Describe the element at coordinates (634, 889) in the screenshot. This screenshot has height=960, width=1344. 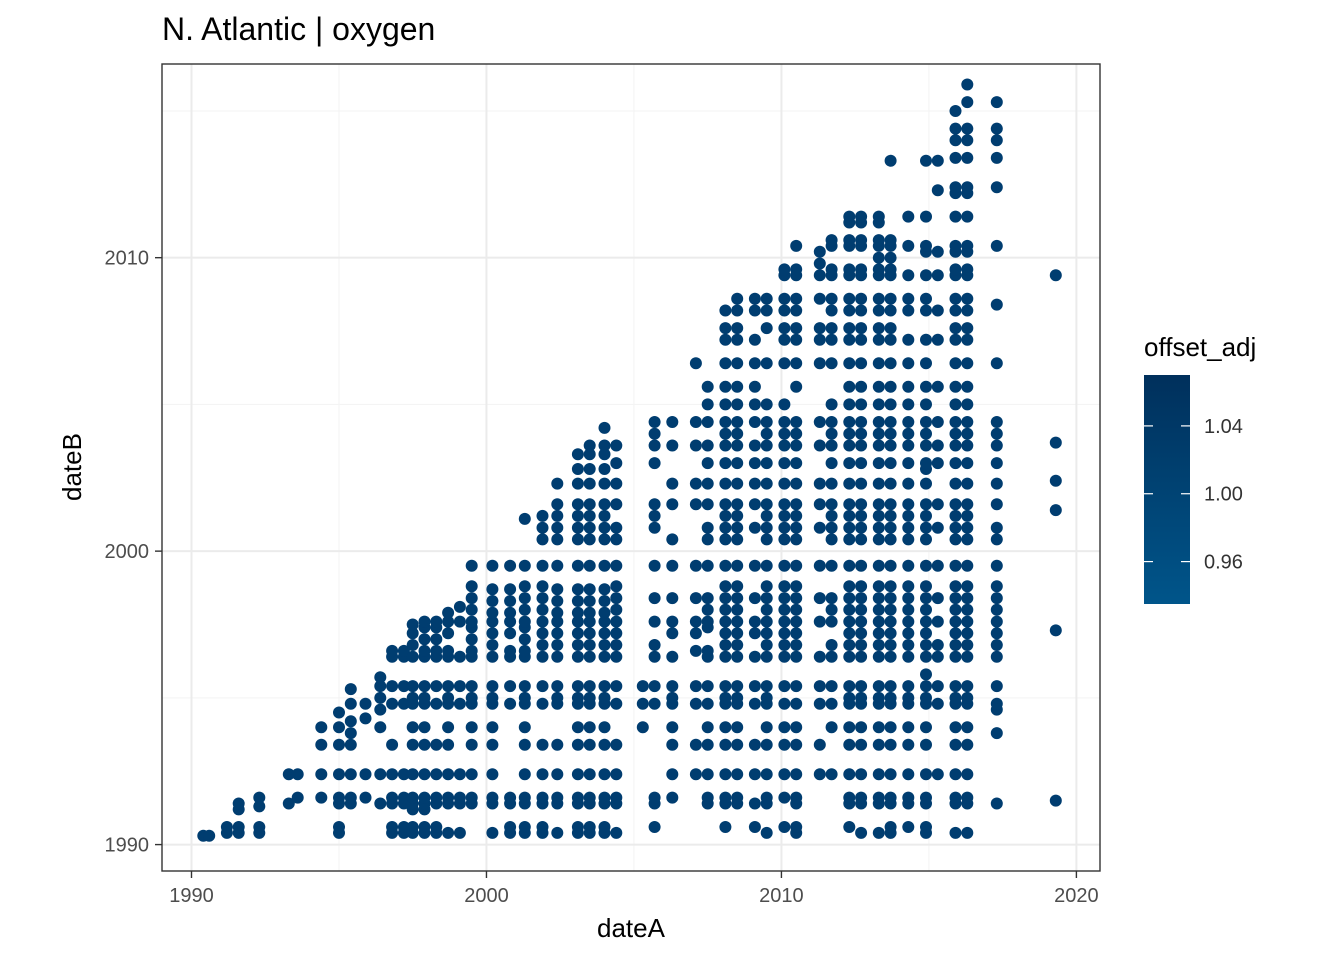
I see `x-axis: 1990 2000 2010 2020` at that location.